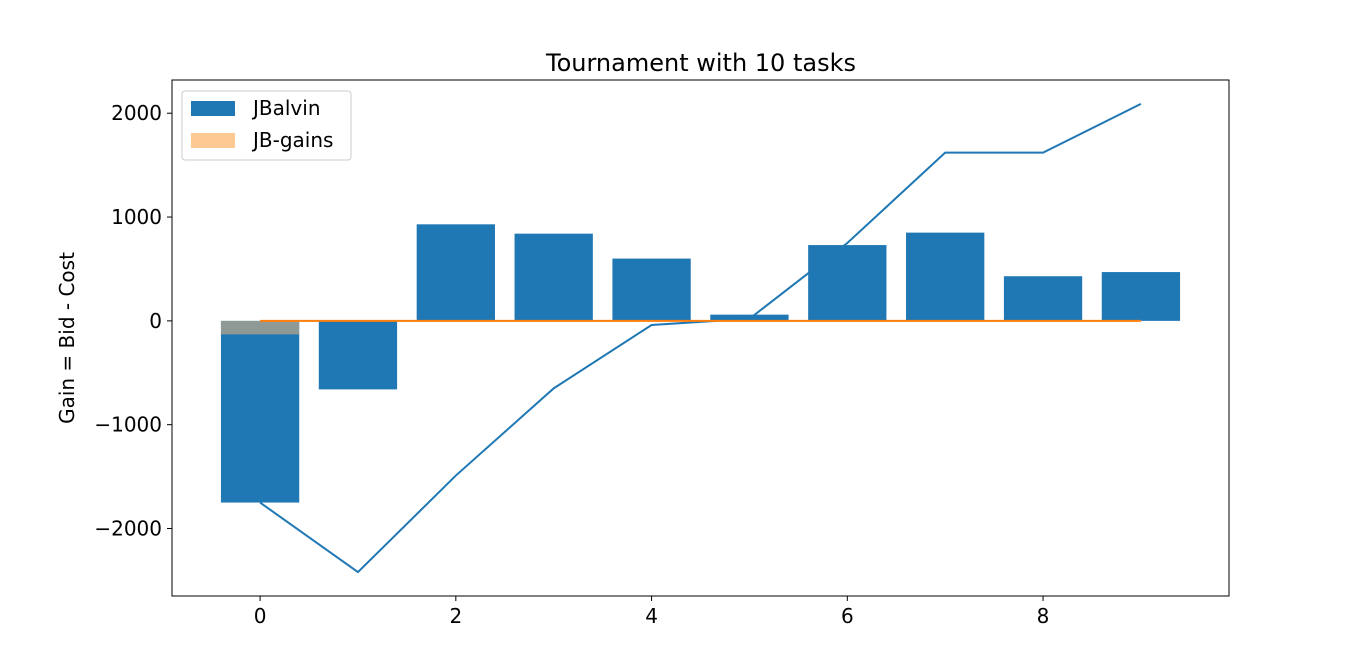 Image resolution: width=1366 pixels, height=670 pixels. I want to click on y-tick-label-0: 2000, so click(136, 113).